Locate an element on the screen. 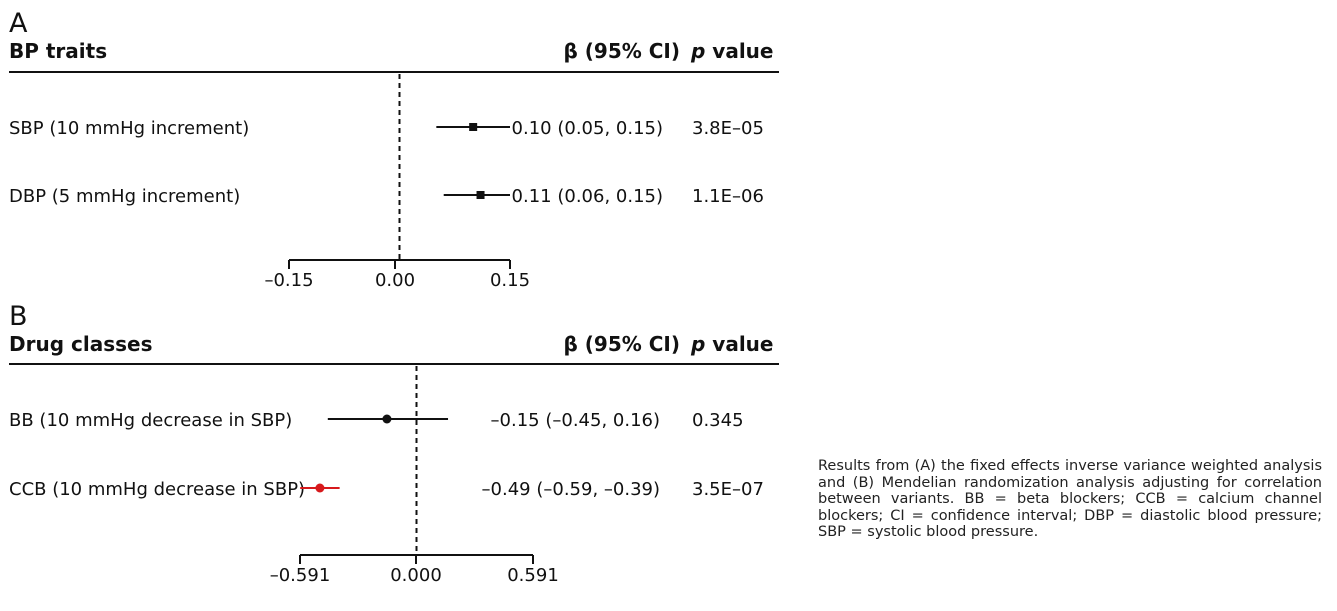  row-label: SBP (10 mmHg increment) is located at coordinates (129, 128).